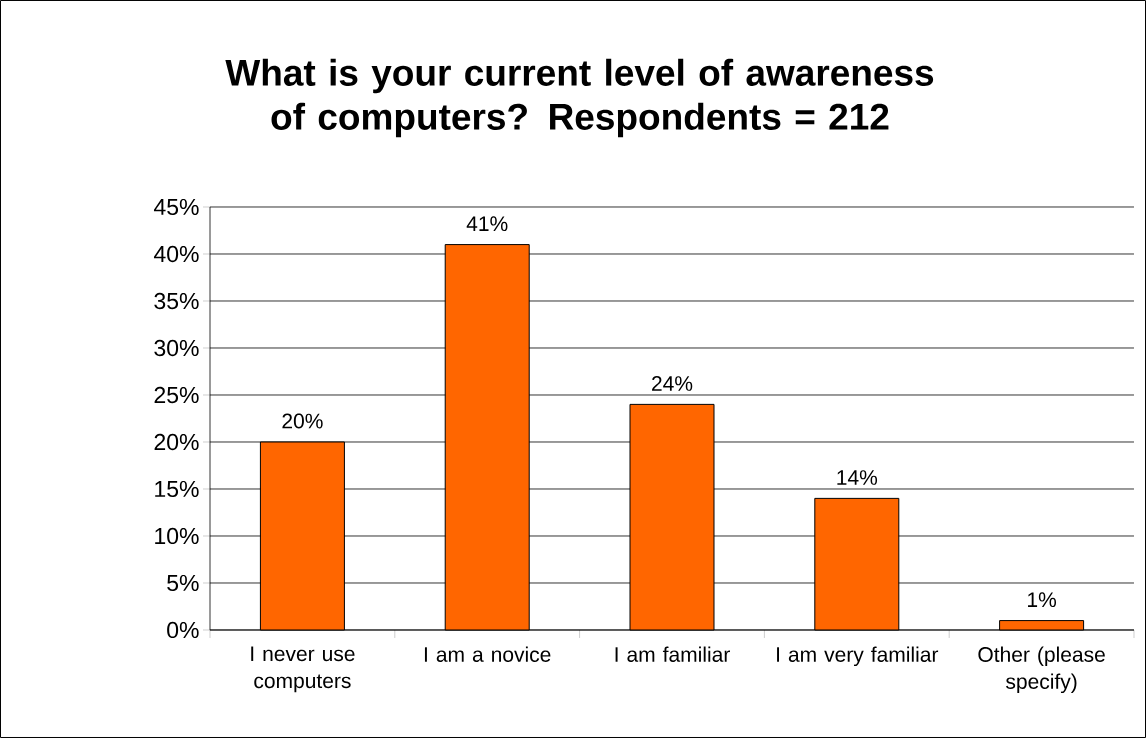 This screenshot has width=1146, height=738. I want to click on x-tick-label: I never use computers, so click(303, 669).